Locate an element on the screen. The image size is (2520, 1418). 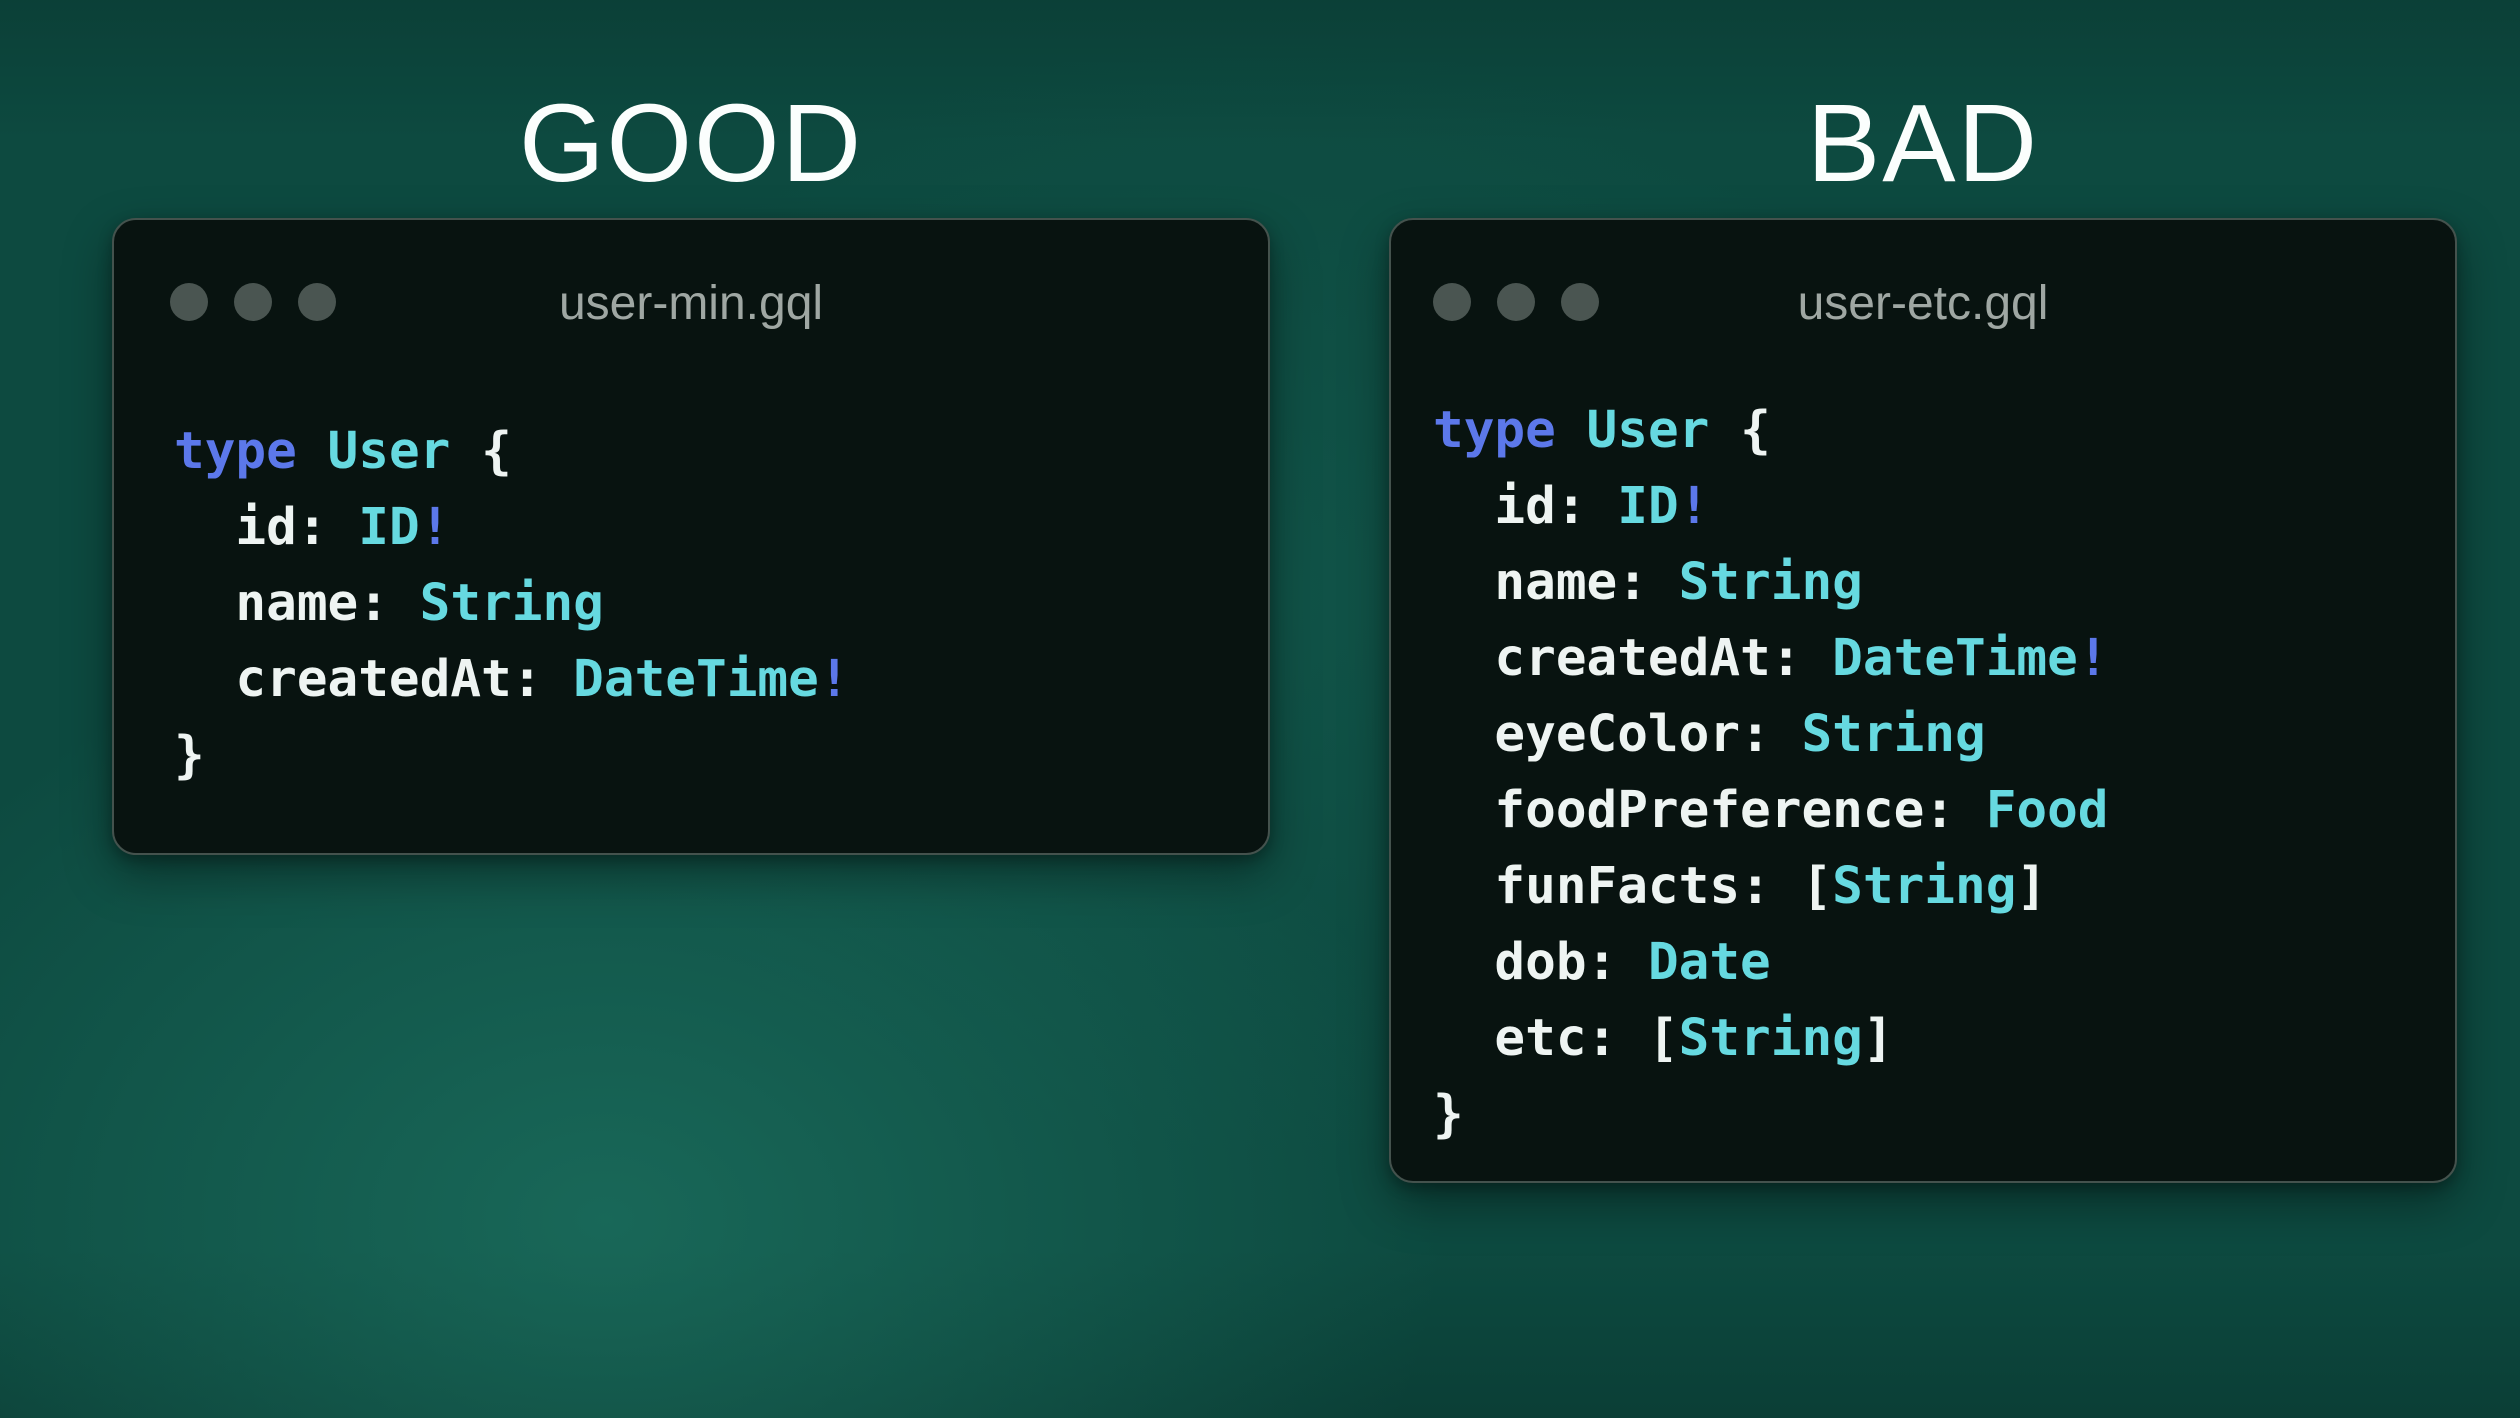
code-token-plain: eyeColor: is located at coordinates (1617, 734).